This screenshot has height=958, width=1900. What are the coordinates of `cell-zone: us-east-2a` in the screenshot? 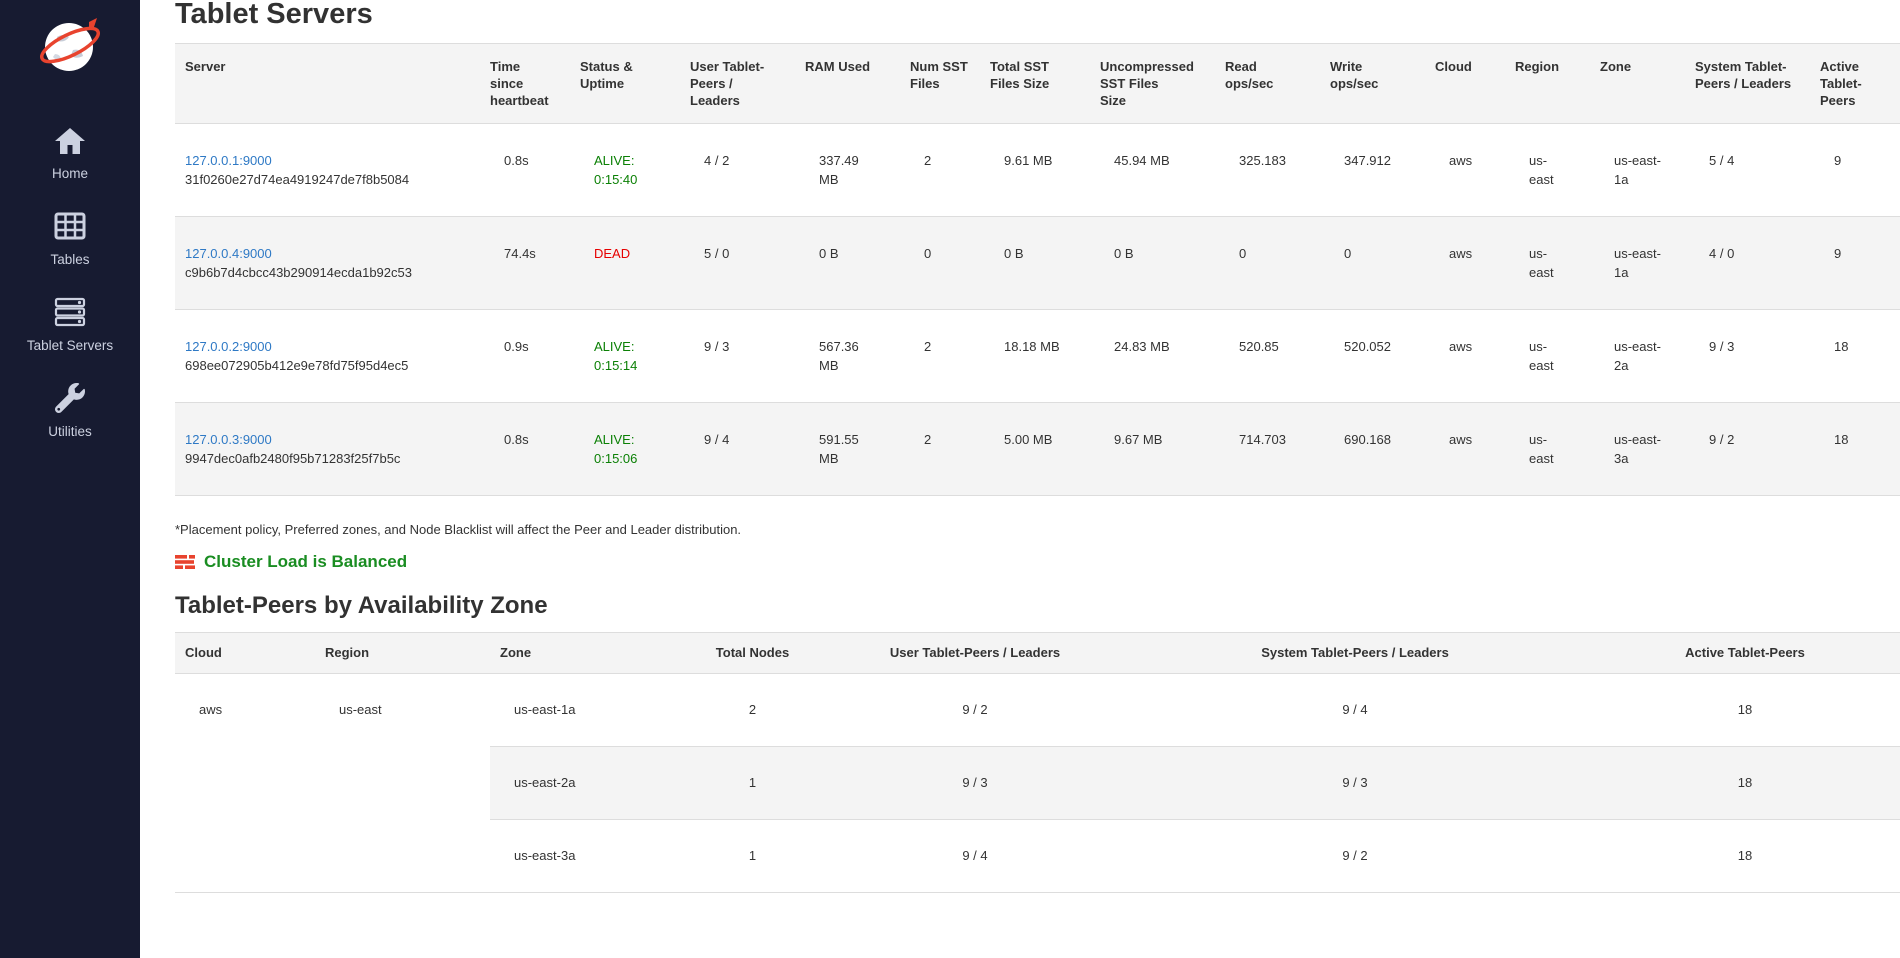 It's located at (1637, 356).